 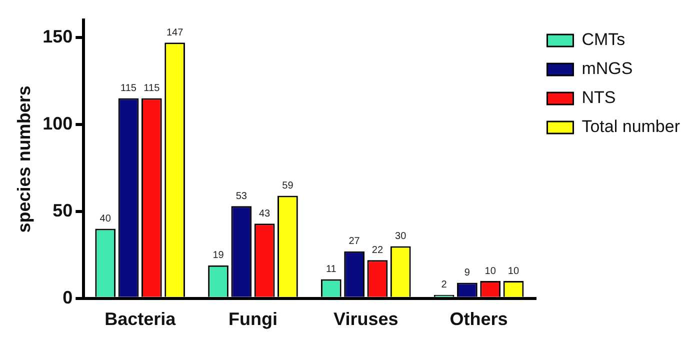 What do you see at coordinates (242, 196) in the screenshot?
I see `data-label: 53` at bounding box center [242, 196].